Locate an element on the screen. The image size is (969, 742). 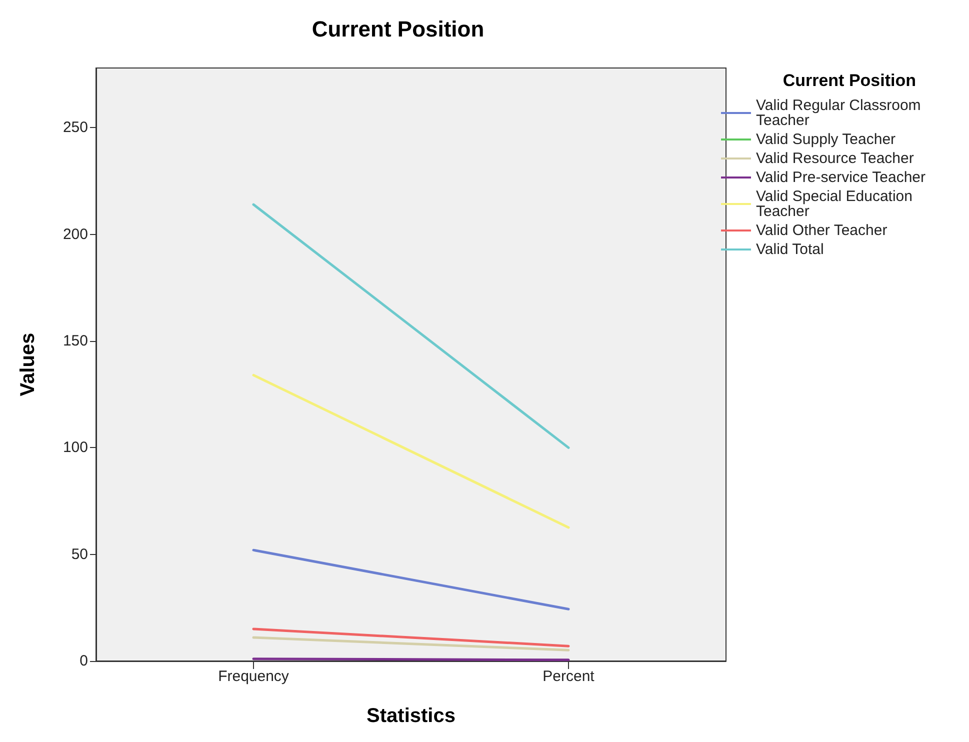
y-tick-label: 0 is located at coordinates (84, 661).